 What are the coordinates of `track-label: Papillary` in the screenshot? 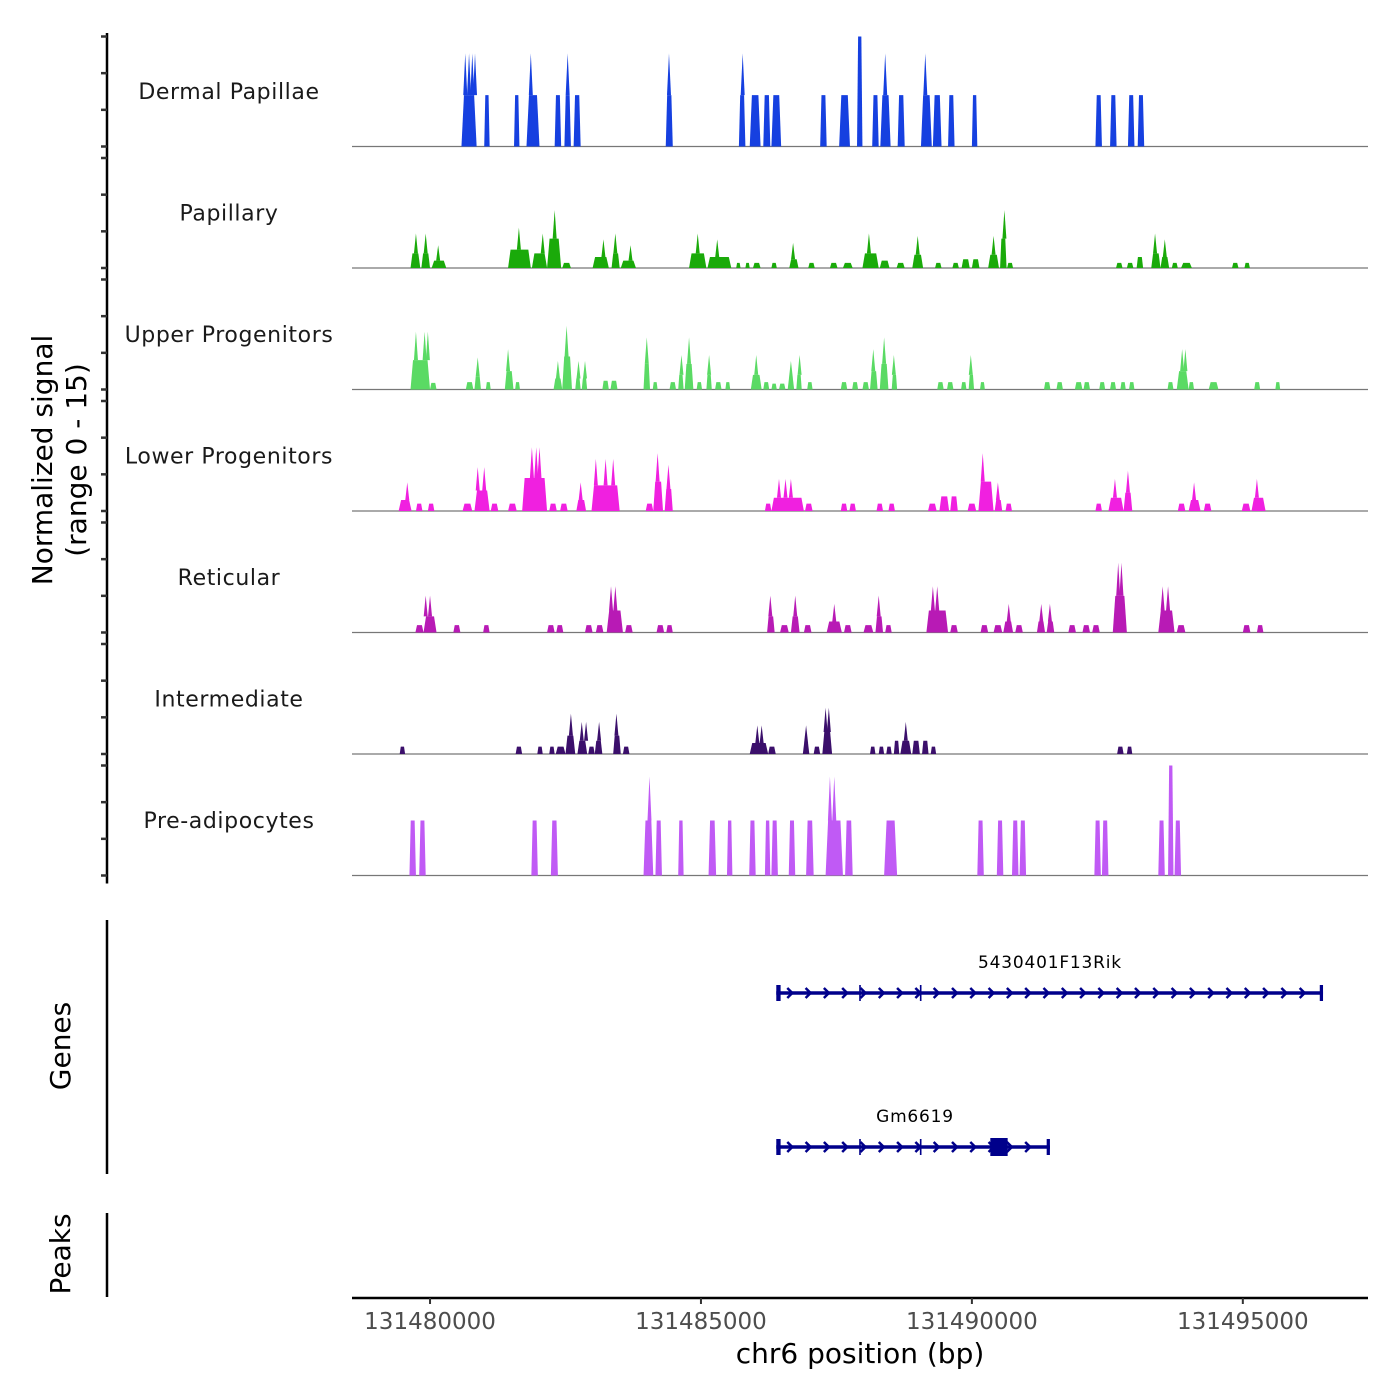 It's located at (228, 214).